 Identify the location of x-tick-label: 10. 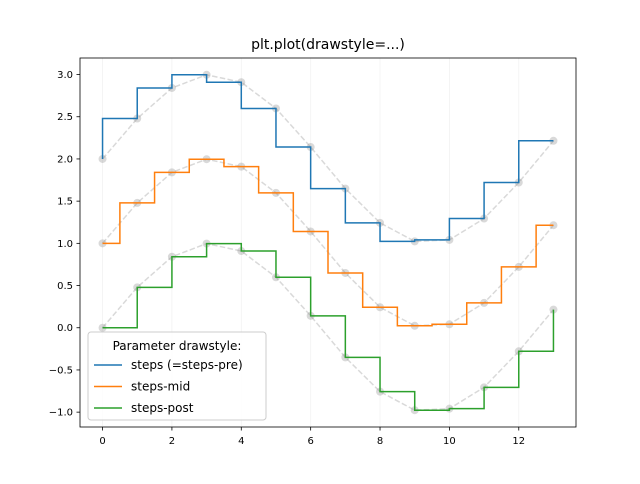
(449, 441).